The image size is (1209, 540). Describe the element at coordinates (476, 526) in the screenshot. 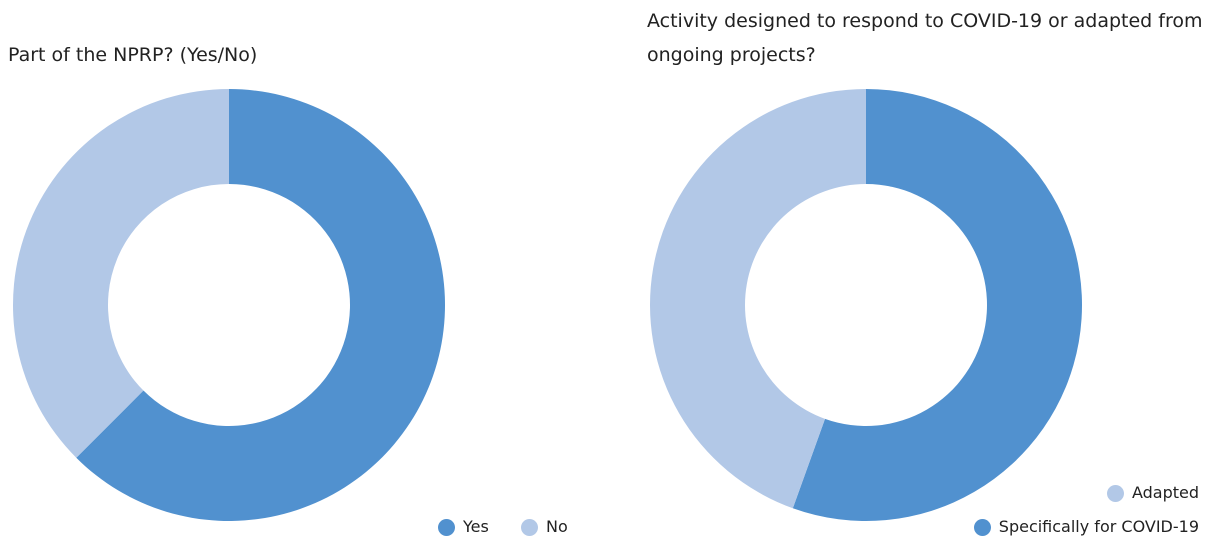

I see `legend-label-yes: Yes` at that location.